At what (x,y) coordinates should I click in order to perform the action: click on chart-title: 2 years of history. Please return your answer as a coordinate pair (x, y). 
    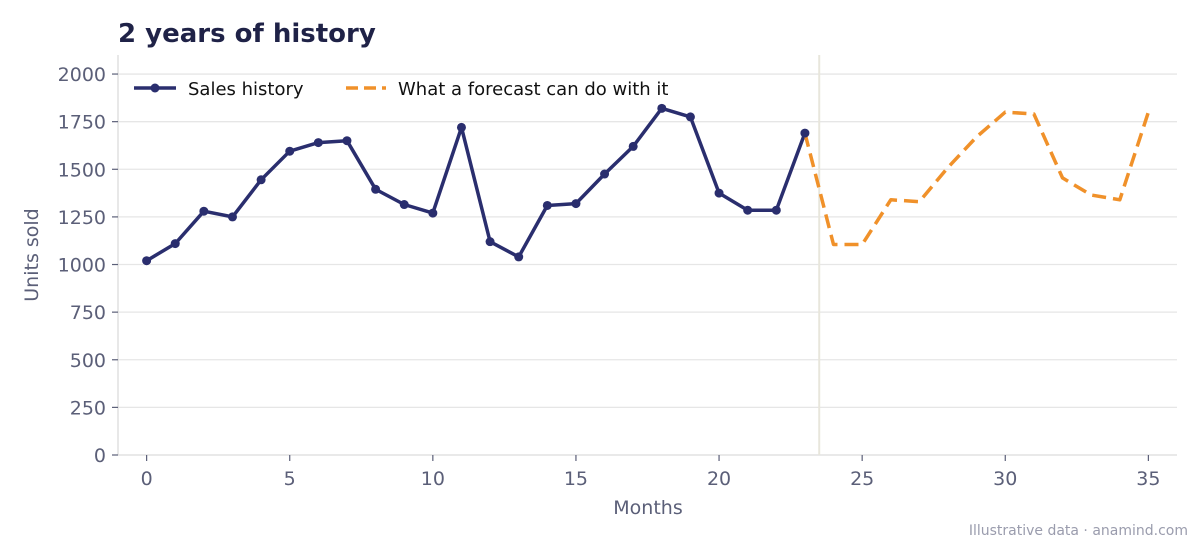
    Looking at the image, I should click on (247, 34).